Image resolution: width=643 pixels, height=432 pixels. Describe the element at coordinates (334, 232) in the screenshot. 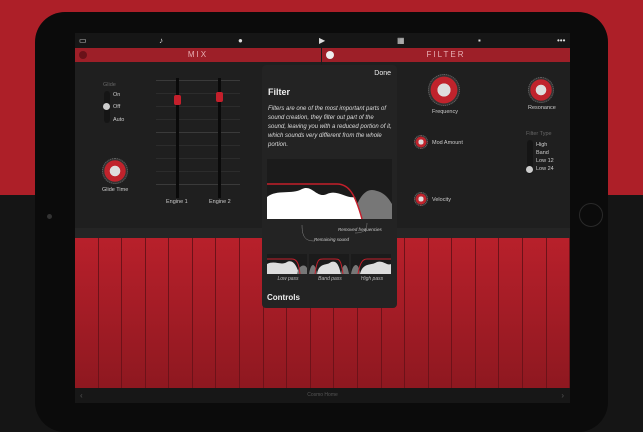

I see `annotation-arrows` at that location.